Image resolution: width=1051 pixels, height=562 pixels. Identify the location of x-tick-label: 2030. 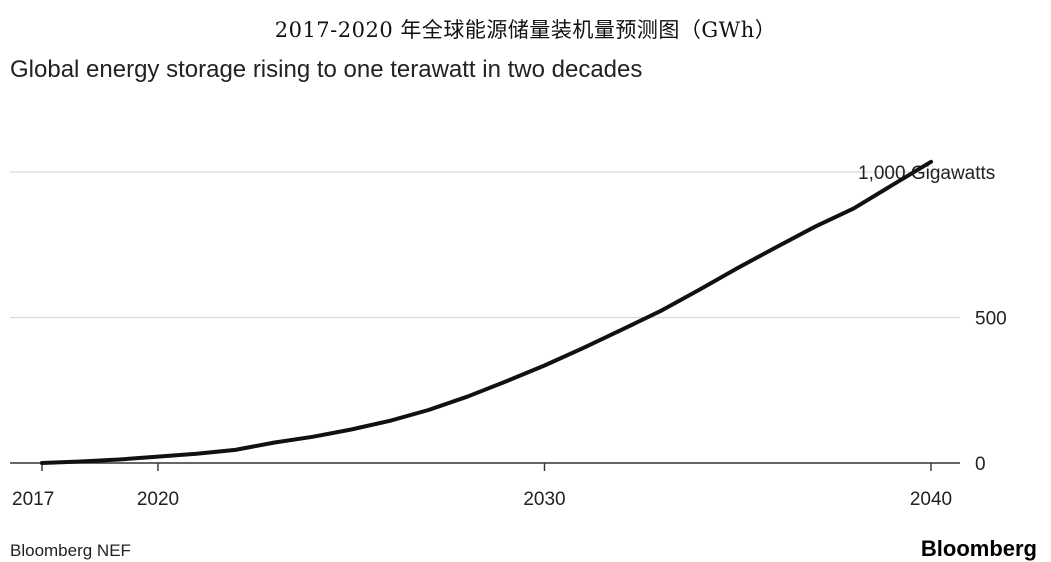
(544, 499).